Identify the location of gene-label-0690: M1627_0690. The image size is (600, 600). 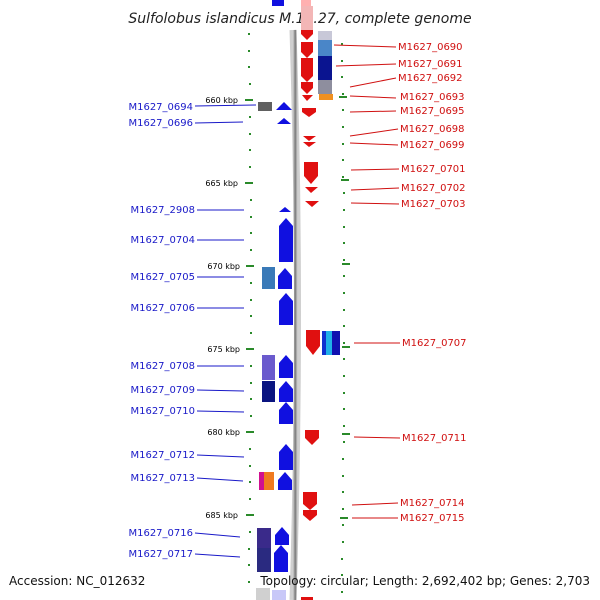
(430, 47).